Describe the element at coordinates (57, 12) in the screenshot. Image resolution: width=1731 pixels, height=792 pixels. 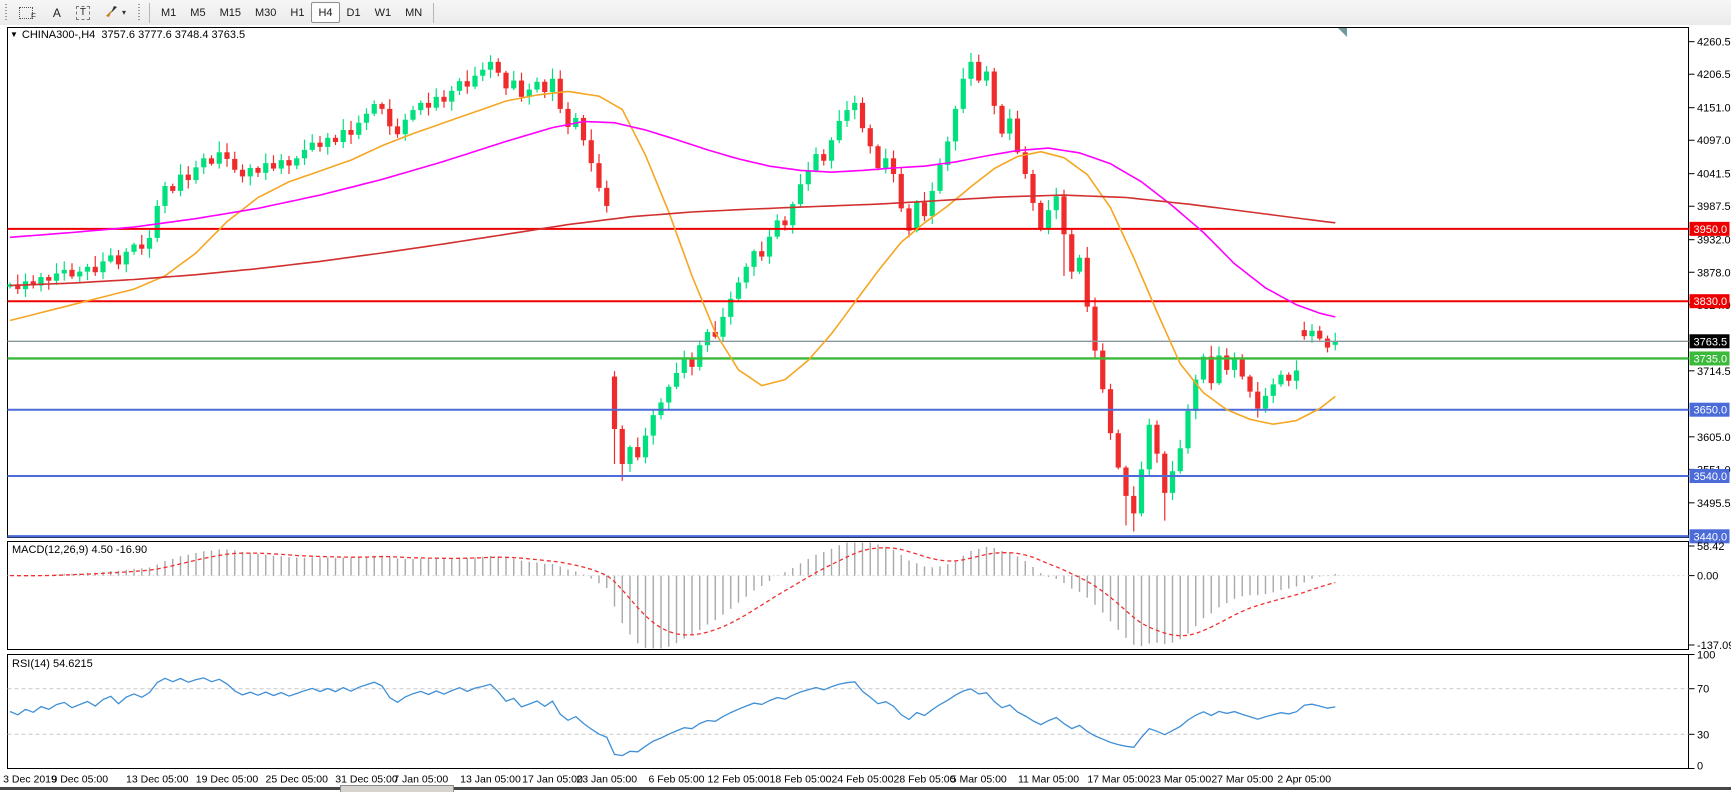
I see `text-tool-button: A` at that location.